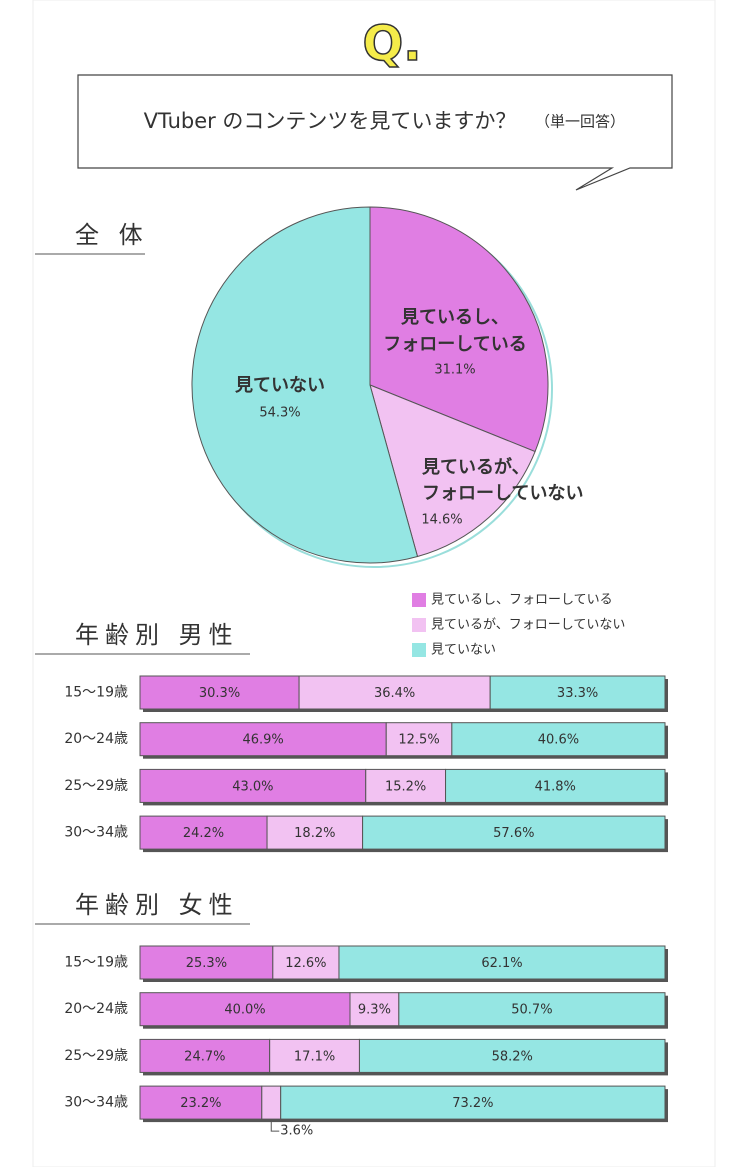  I want to click on pie-value-label: 14.6%, so click(441, 520).